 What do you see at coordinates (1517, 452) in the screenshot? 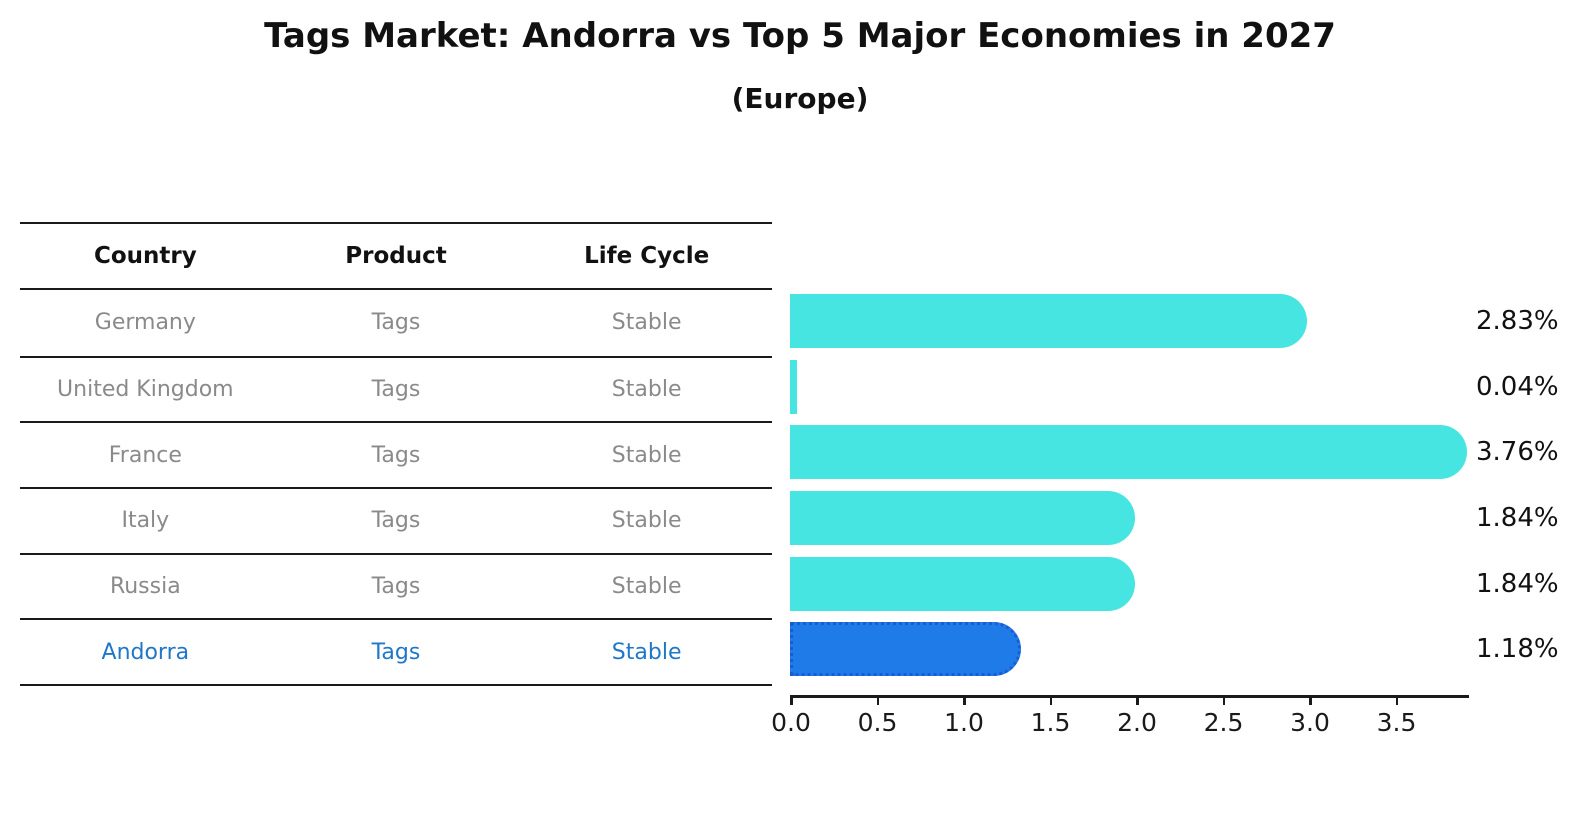
I see `value-label: 3.76%` at bounding box center [1517, 452].